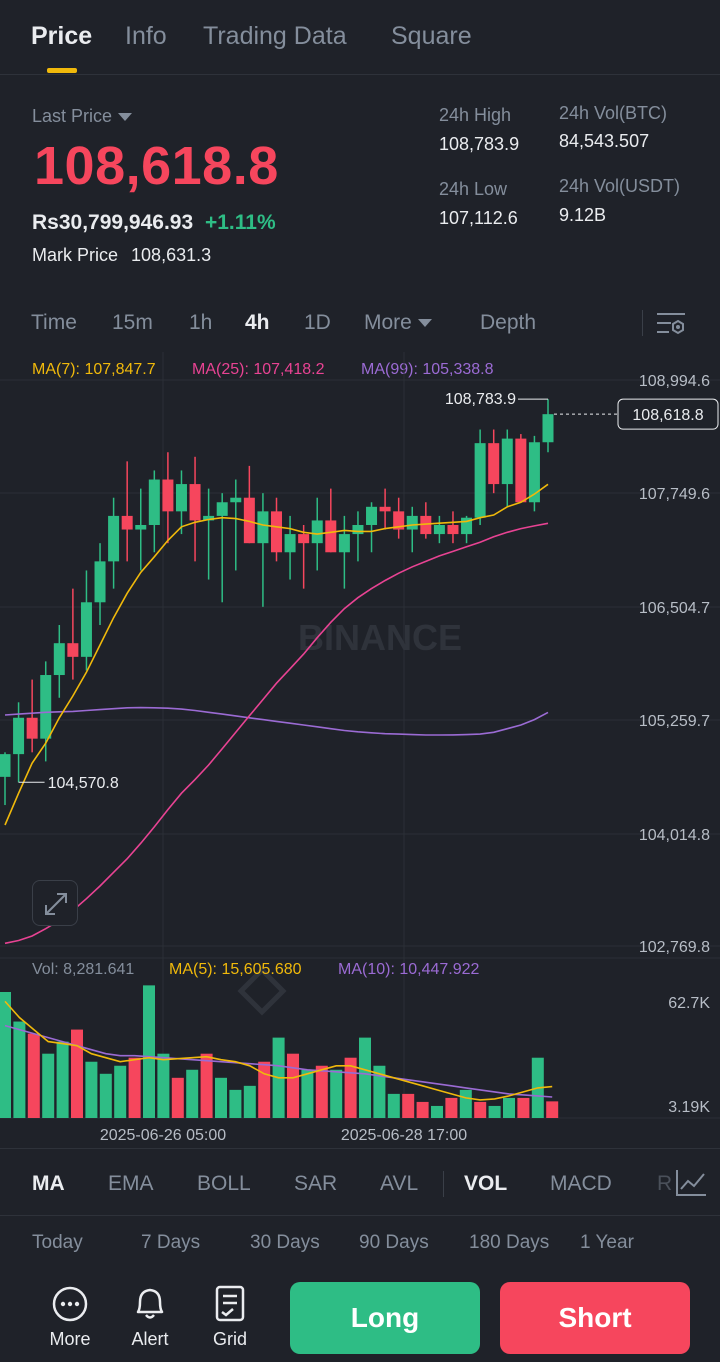 Image resolution: width=720 pixels, height=1362 pixels. I want to click on indicator-sar: SAR, so click(316, 1183).